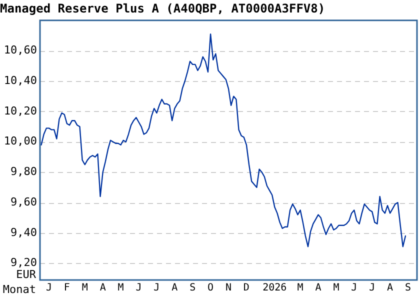 Image resolution: width=420 pixels, height=300 pixels. I want to click on x-axis-title: Monat, so click(19, 289).